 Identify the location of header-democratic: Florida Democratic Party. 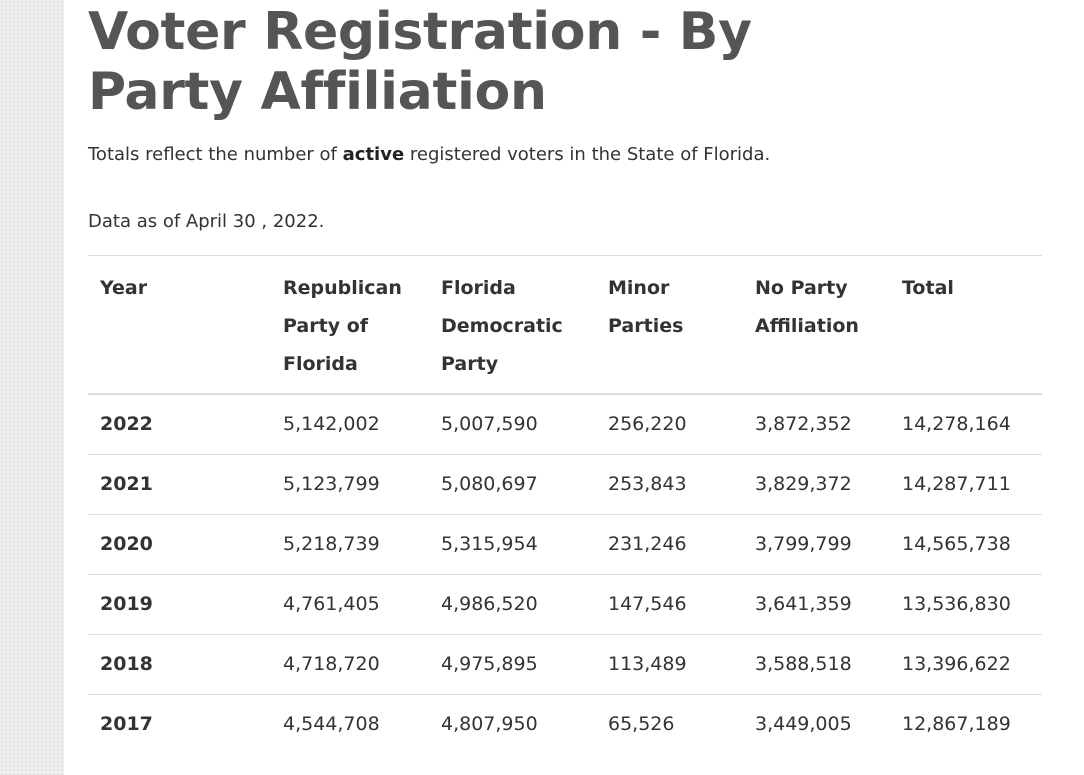
(502, 326).